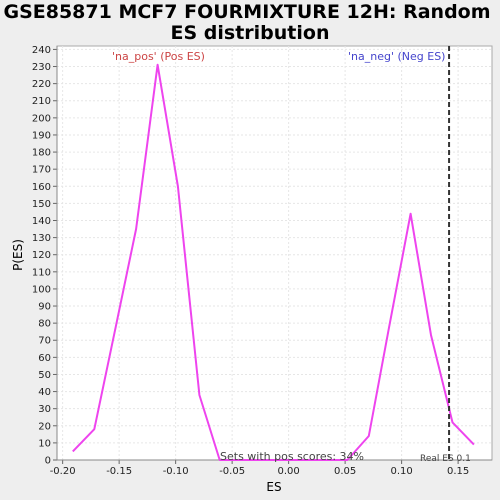 This screenshot has height=500, width=500. What do you see at coordinates (44, 324) in the screenshot?
I see `y-tick-label: 80` at bounding box center [44, 324].